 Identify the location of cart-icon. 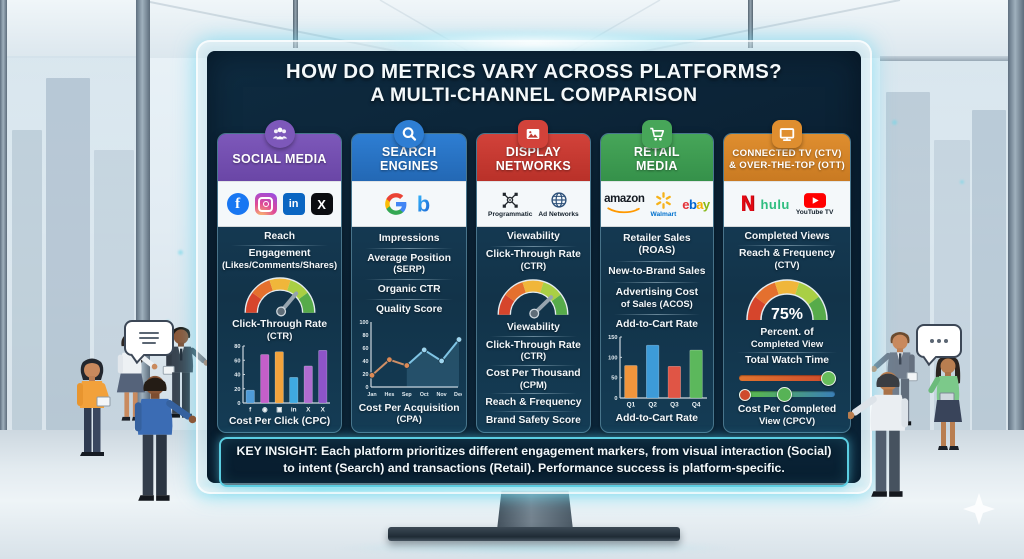
(656, 134).